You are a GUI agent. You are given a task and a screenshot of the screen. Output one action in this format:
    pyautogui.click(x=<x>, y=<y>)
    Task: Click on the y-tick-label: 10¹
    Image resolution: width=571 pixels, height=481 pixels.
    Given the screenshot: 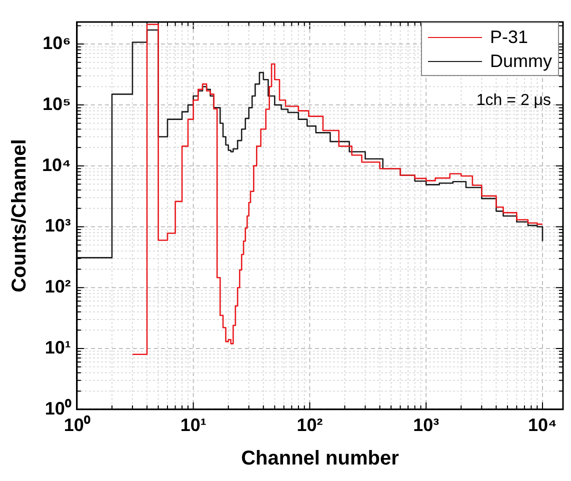 What is the action you would take?
    pyautogui.click(x=57, y=347)
    